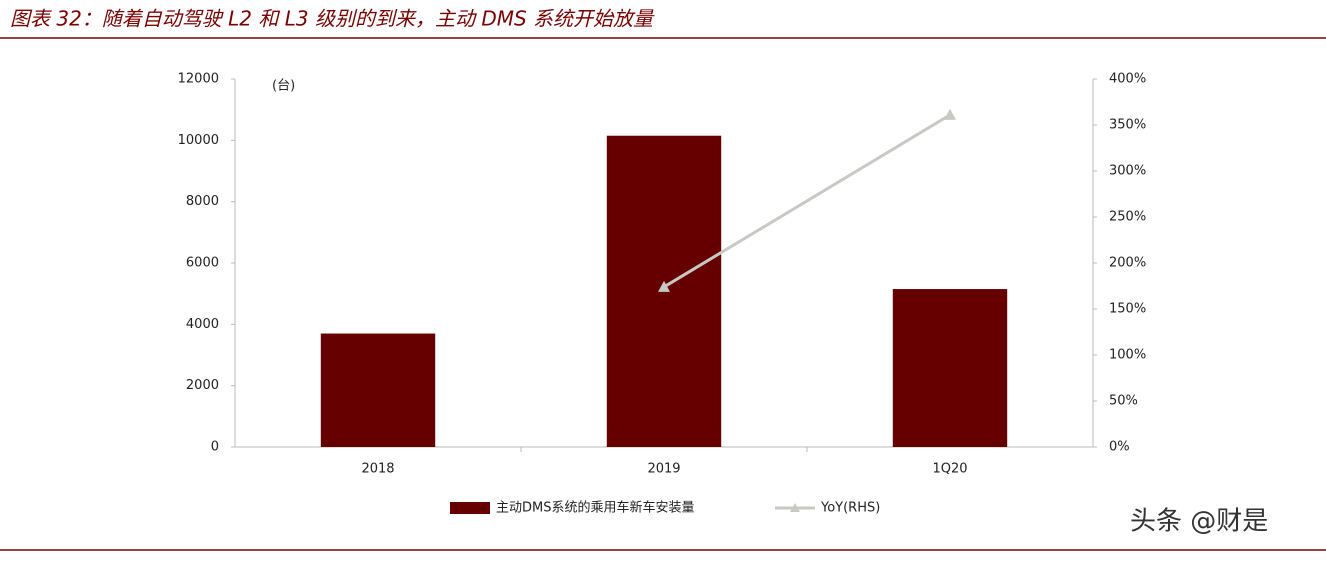 The image size is (1326, 562). What do you see at coordinates (202, 385) in the screenshot?
I see `y-tick-label: 2000` at bounding box center [202, 385].